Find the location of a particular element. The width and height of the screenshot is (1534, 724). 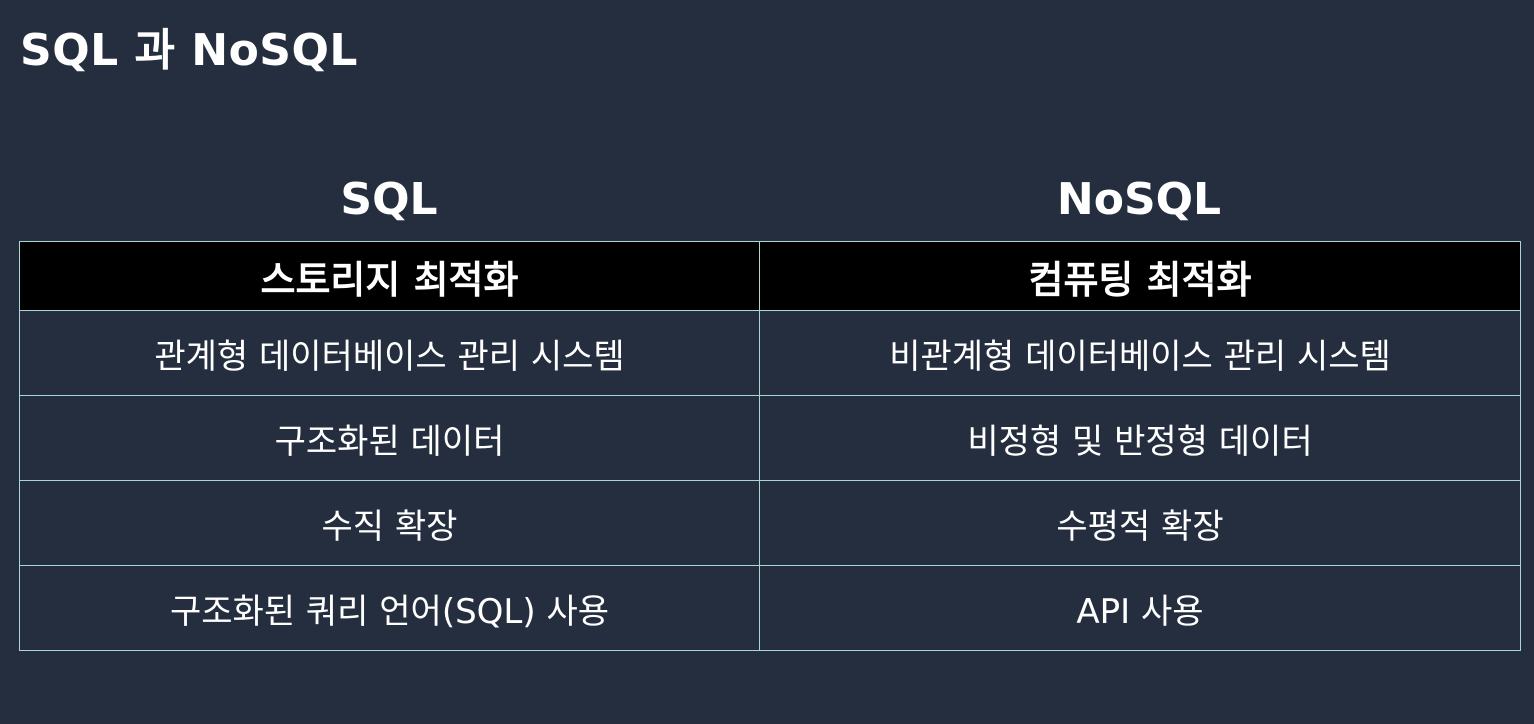

nosql-header-cell: 컴퓨팅 최적화 is located at coordinates (1140, 276).